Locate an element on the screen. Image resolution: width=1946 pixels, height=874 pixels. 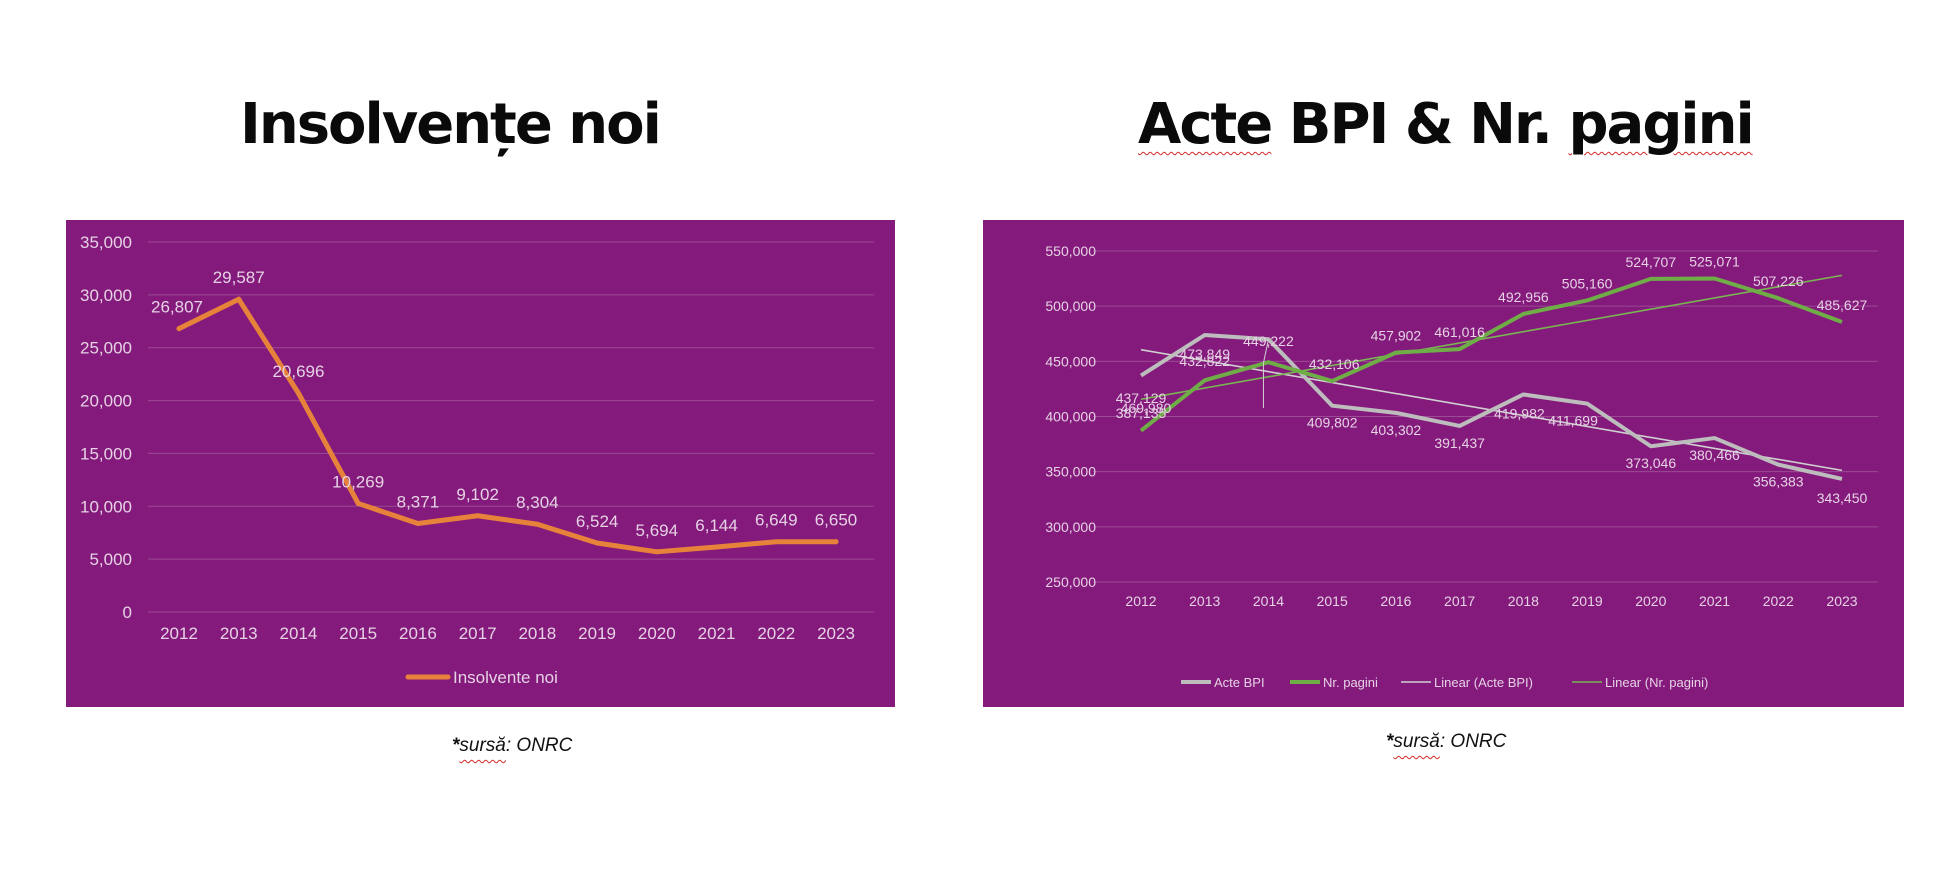
source-word: sursă is located at coordinates (1416, 741).